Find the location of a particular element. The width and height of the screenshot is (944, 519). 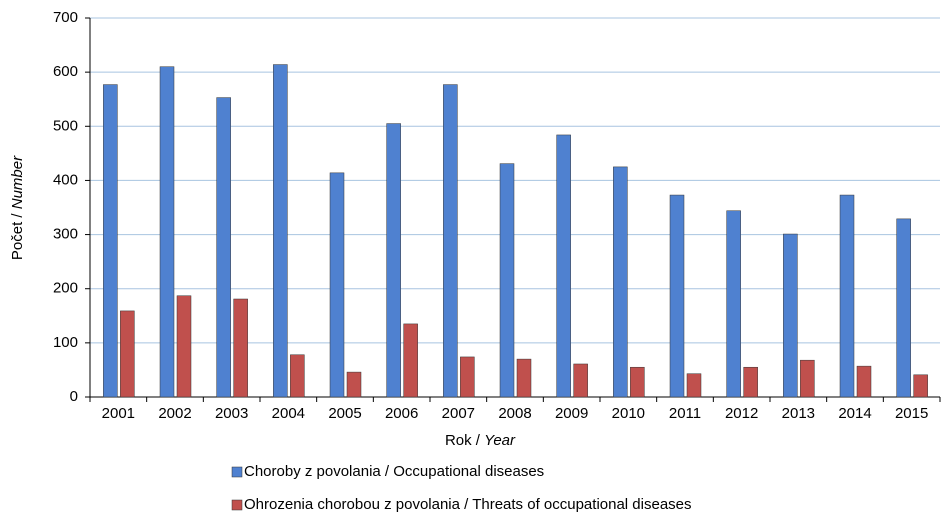

y-tick-label: 100 is located at coordinates (65, 342).